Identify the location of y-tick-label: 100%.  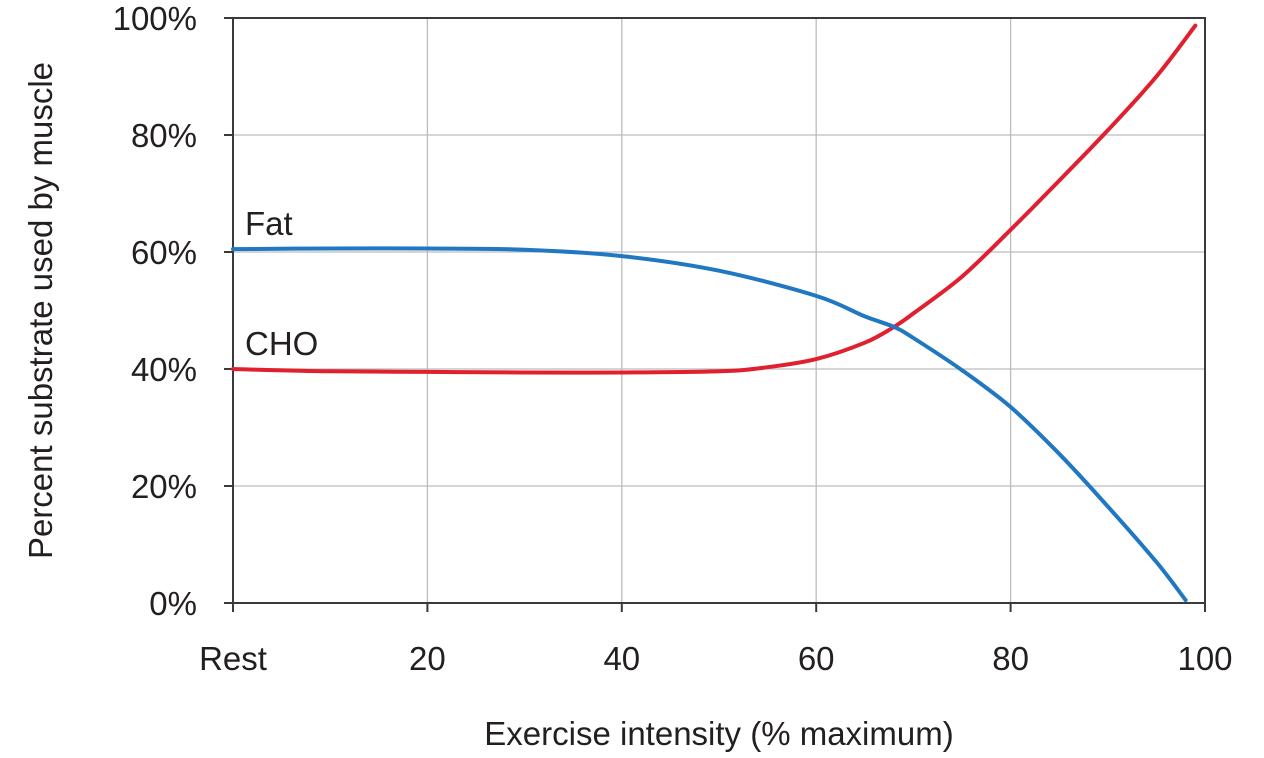
(155, 18).